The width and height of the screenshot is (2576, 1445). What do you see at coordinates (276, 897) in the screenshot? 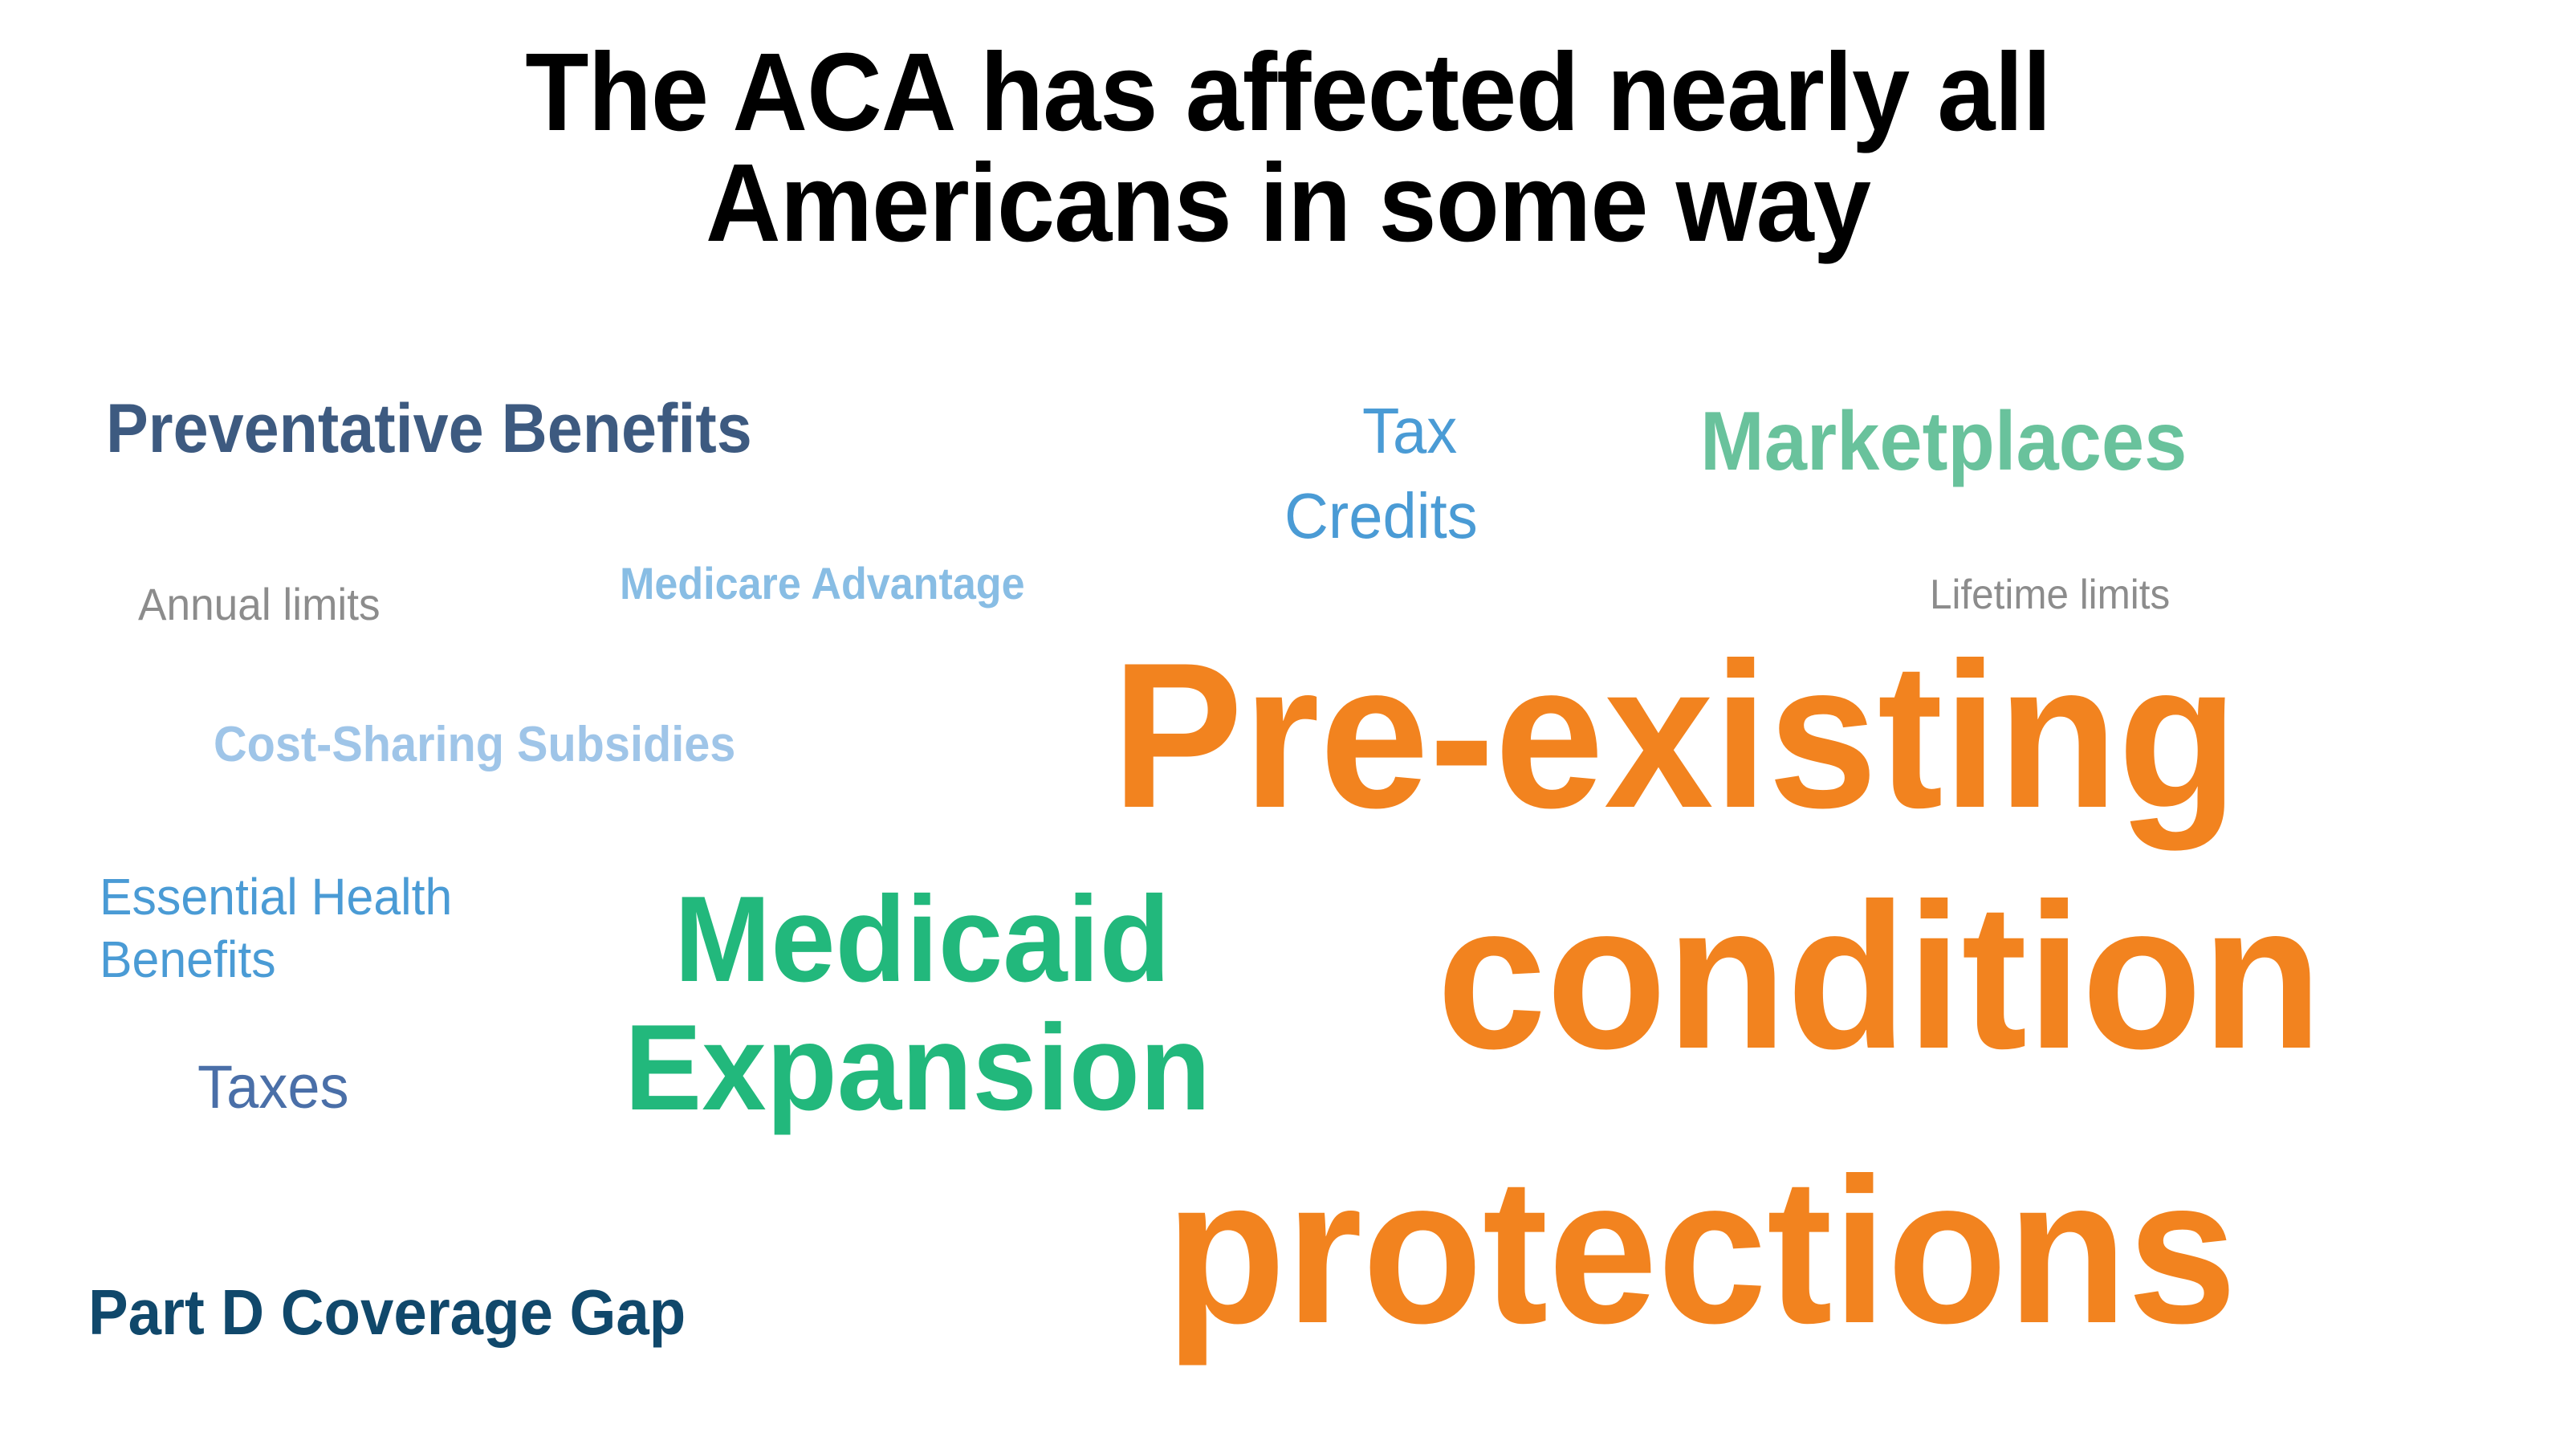
I see `cloud-word-essential-health: Essential Health` at bounding box center [276, 897].